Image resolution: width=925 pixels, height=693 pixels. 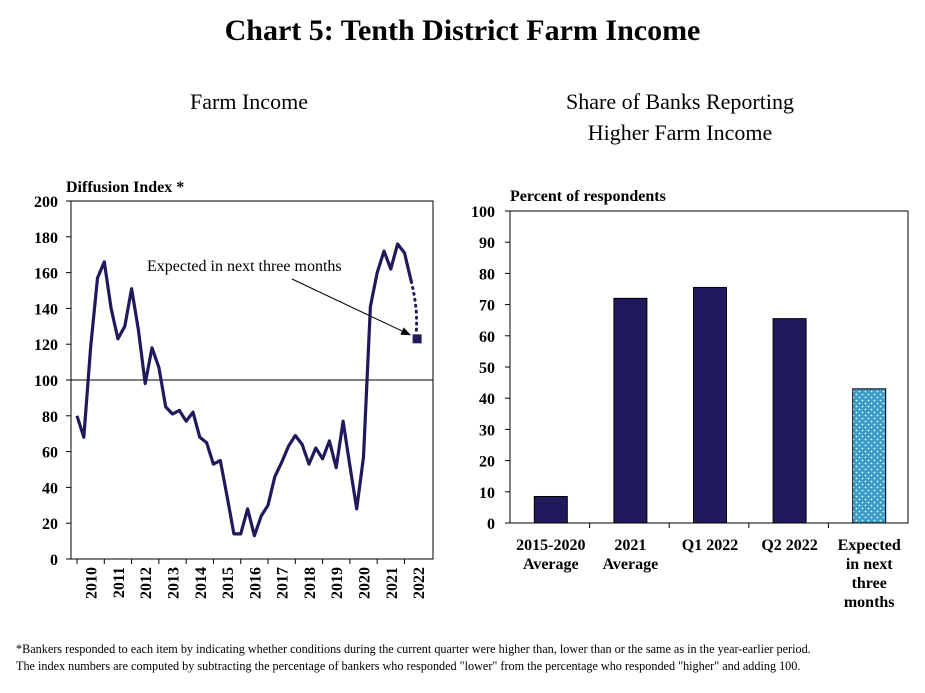 I want to click on x-tick-label: Expected, so click(x=869, y=545).